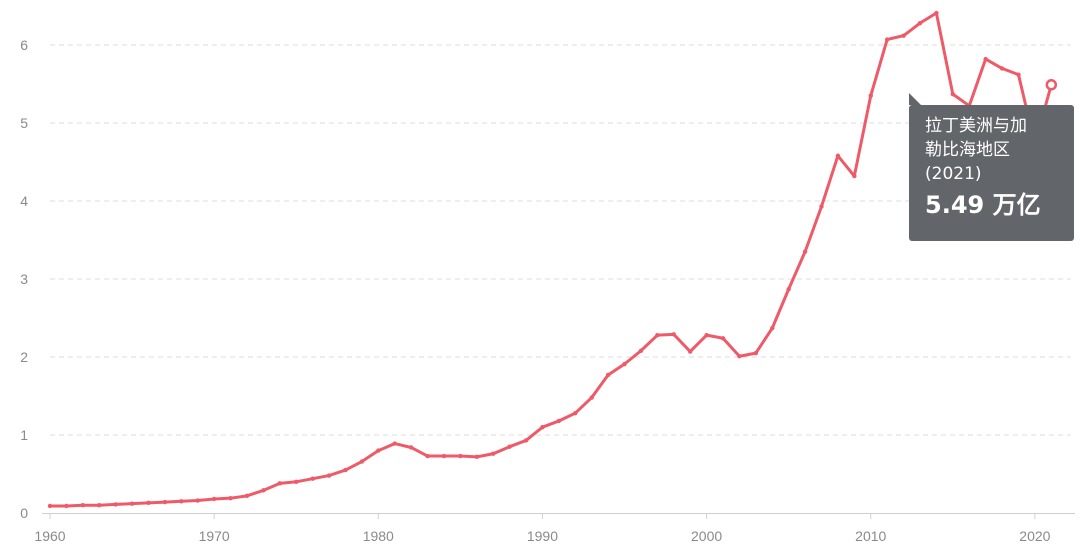 The image size is (1080, 556). Describe the element at coordinates (991, 173) in the screenshot. I see `tooltip: 拉丁美洲与加 勒比海地区 (2021) 5.49 万亿` at that location.